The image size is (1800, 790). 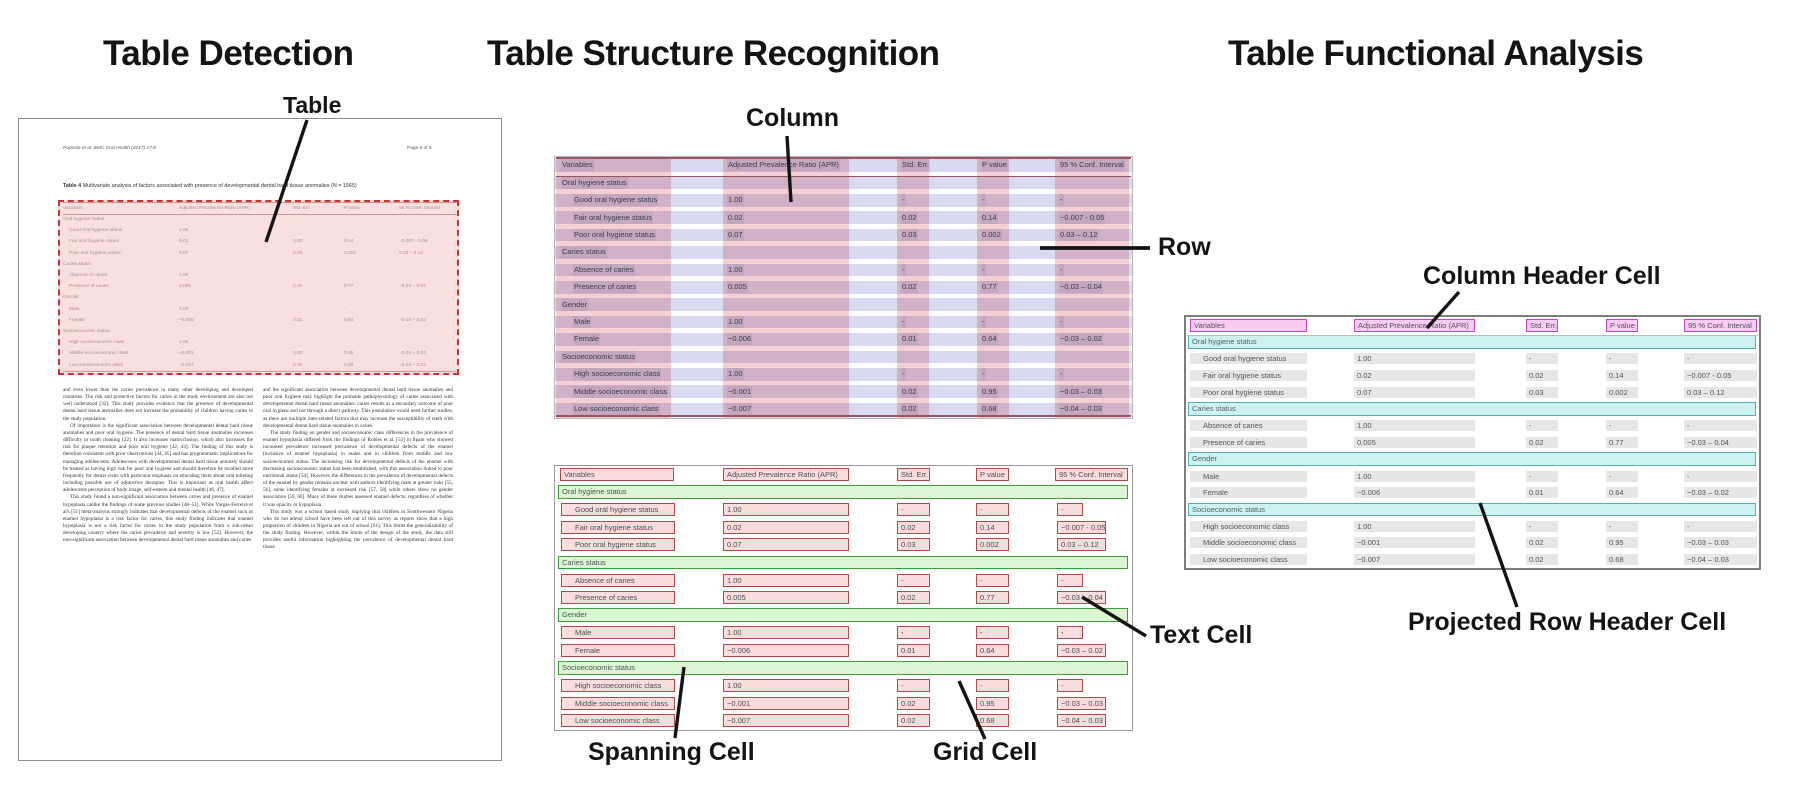 What do you see at coordinates (1081, 650) in the screenshot?
I see `grid-cell: −0.03 – 0.02` at bounding box center [1081, 650].